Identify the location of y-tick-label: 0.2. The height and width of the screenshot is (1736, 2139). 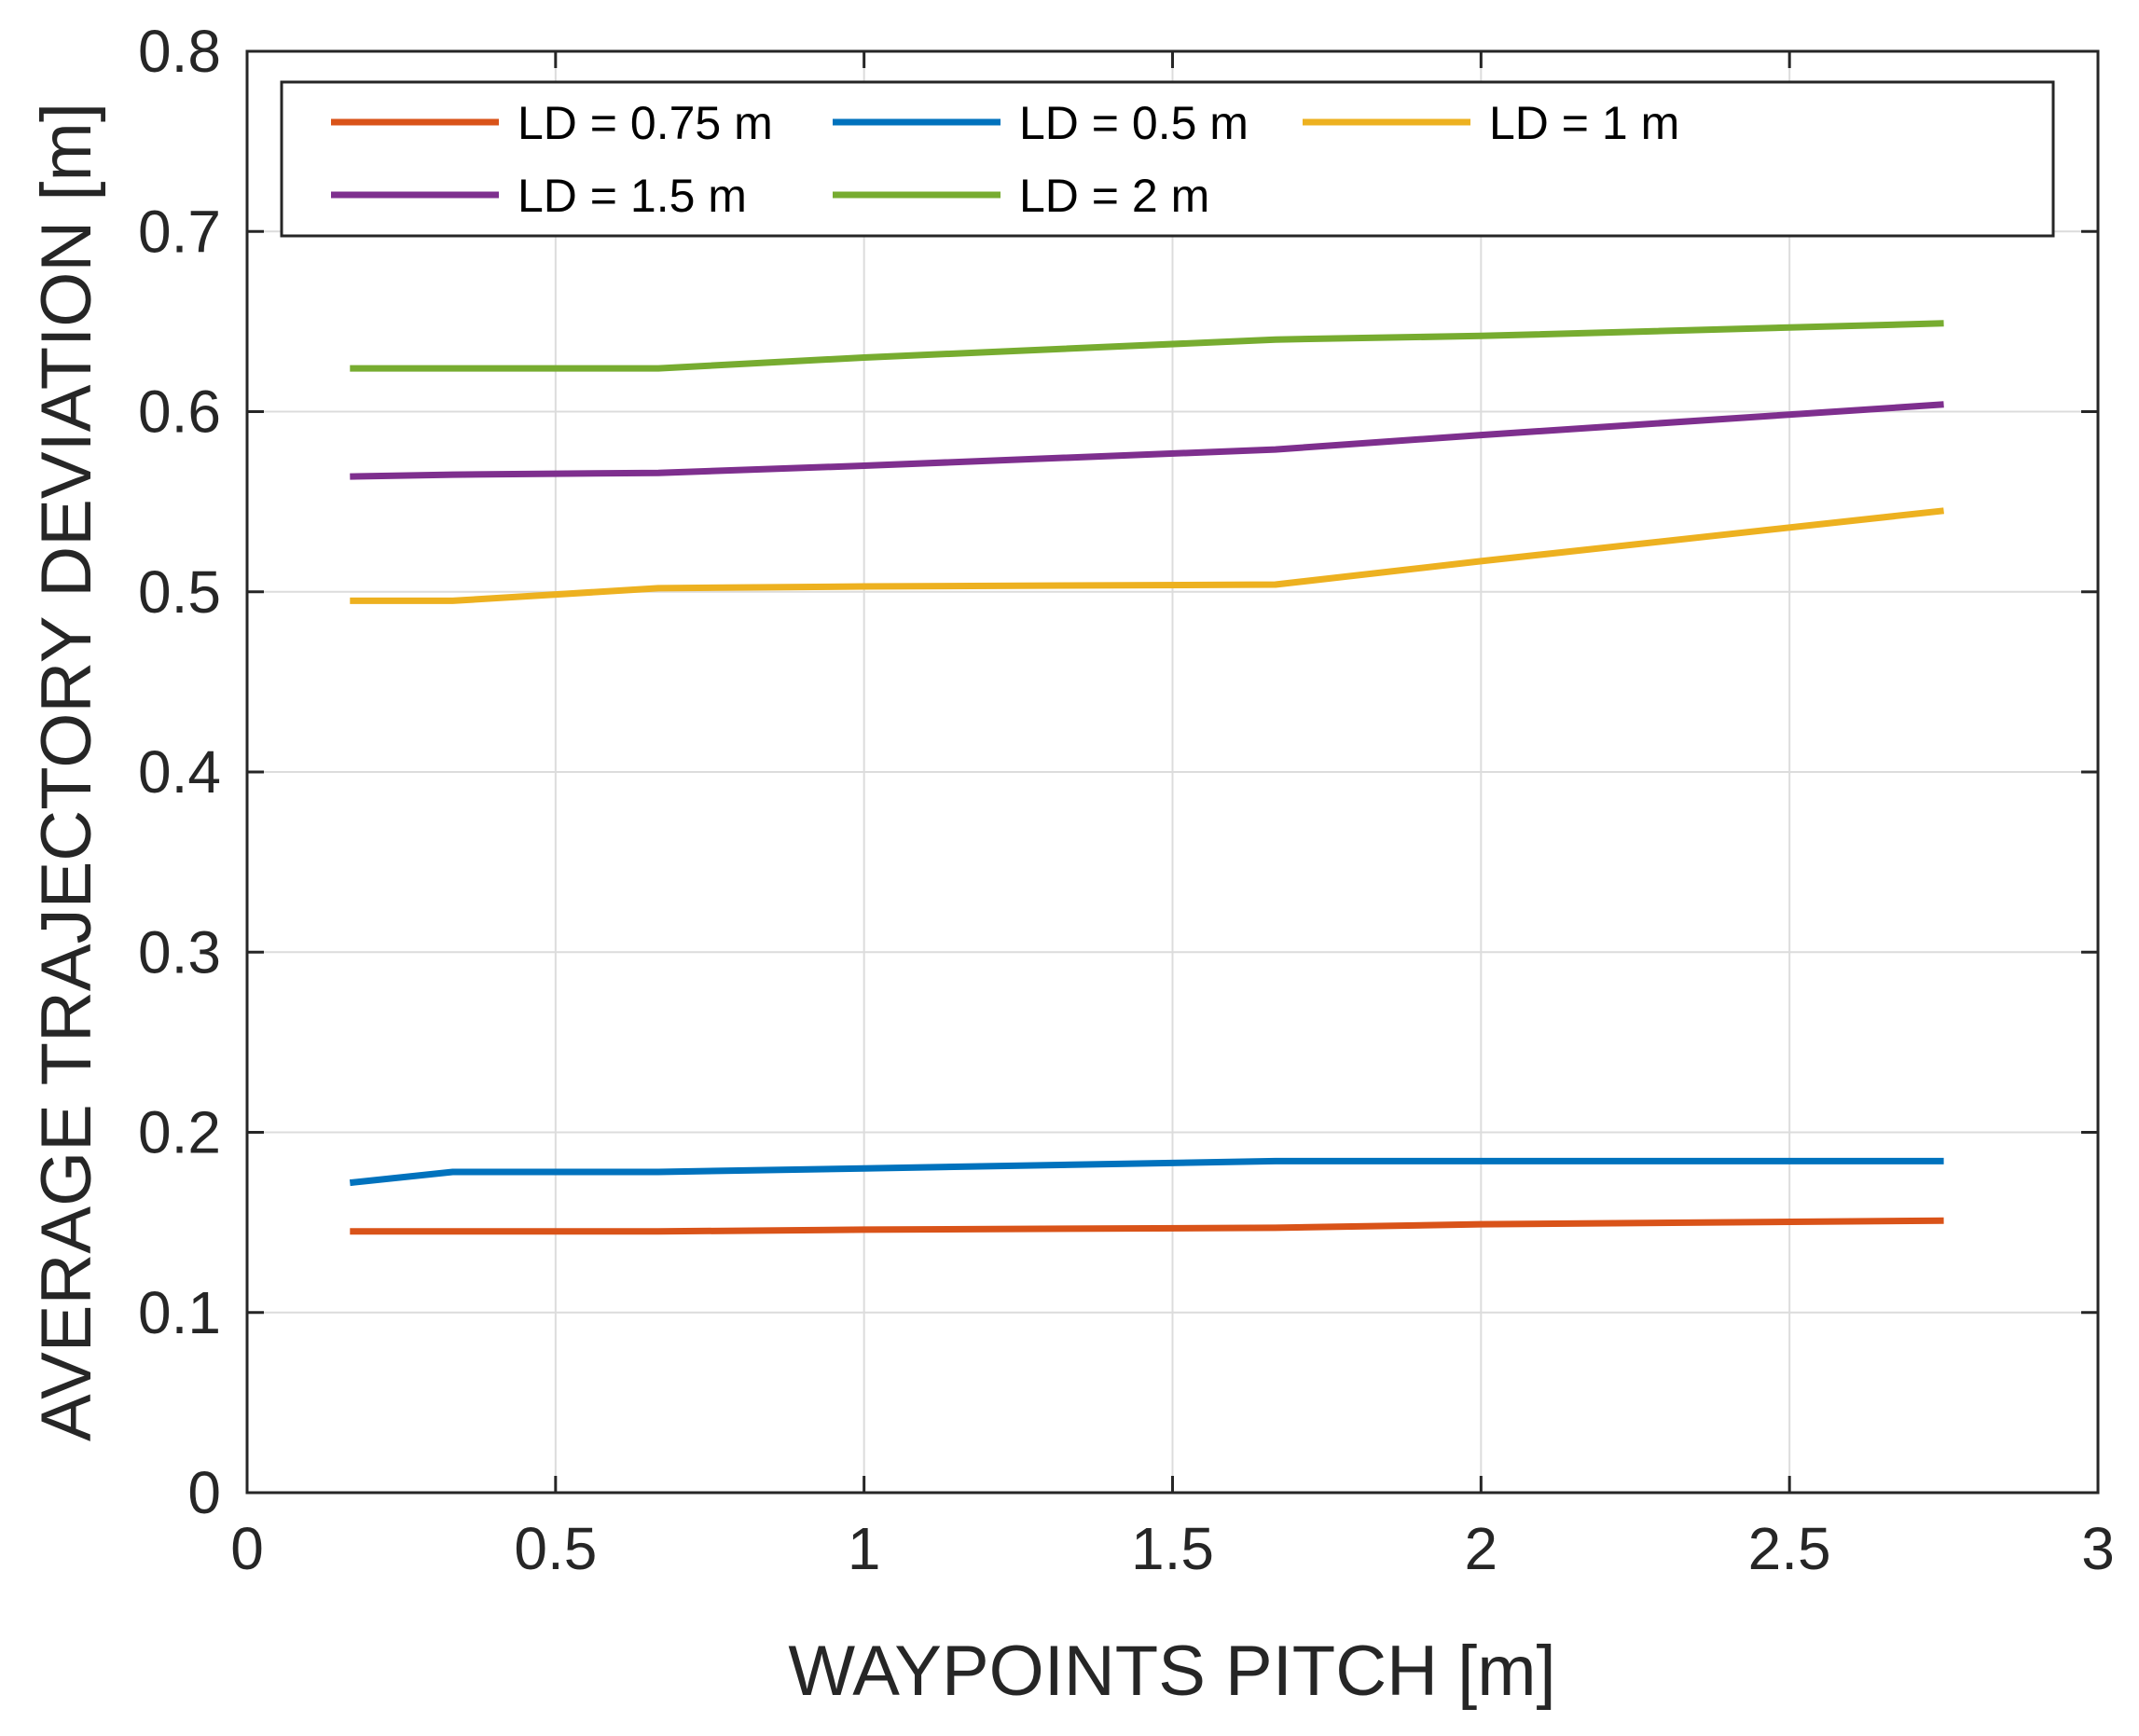
(180, 1132).